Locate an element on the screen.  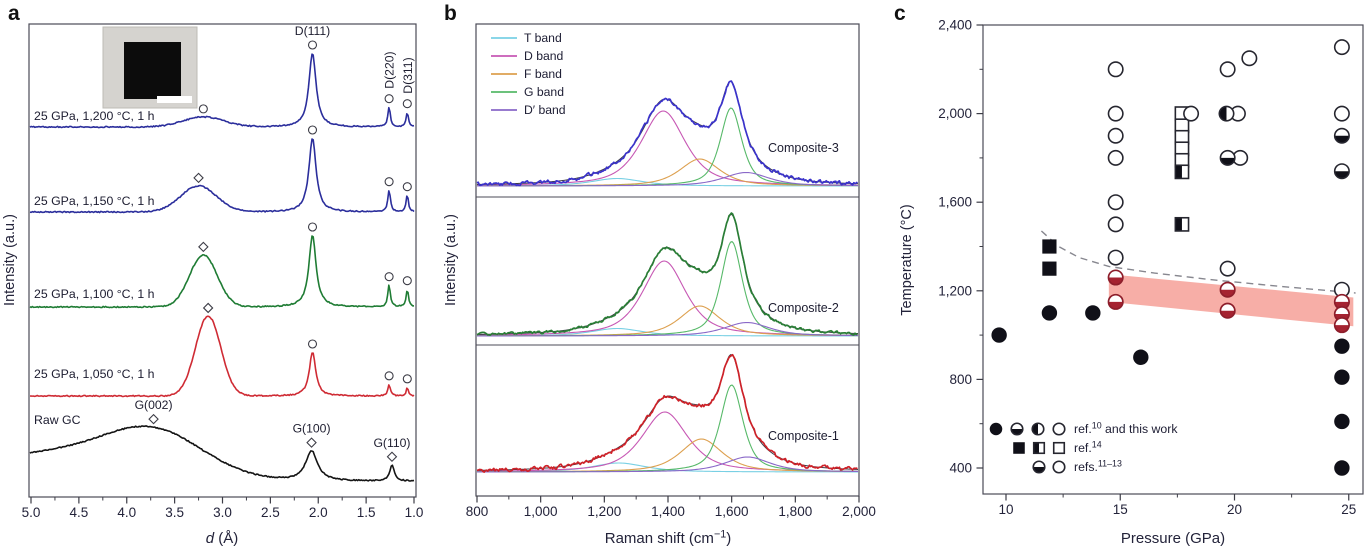
series-red-half-circles is located at coordinates (1228, 301).